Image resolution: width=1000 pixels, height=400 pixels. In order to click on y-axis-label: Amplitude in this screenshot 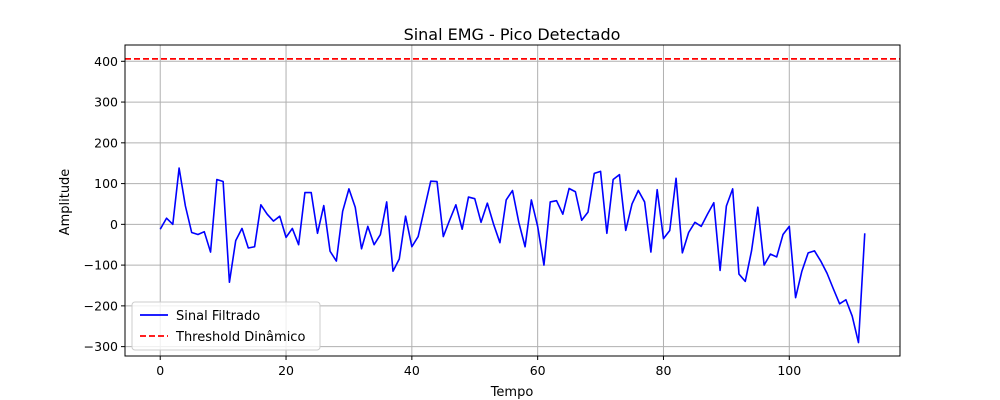, I will do `click(65, 202)`.